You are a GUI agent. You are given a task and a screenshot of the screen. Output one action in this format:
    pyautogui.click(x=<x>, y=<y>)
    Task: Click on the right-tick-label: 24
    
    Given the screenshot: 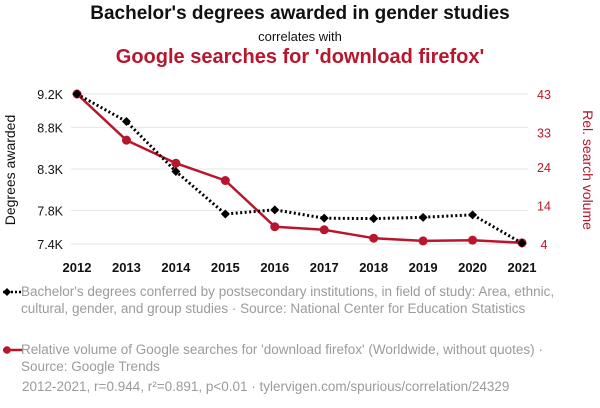 What is the action you would take?
    pyautogui.click(x=544, y=168)
    